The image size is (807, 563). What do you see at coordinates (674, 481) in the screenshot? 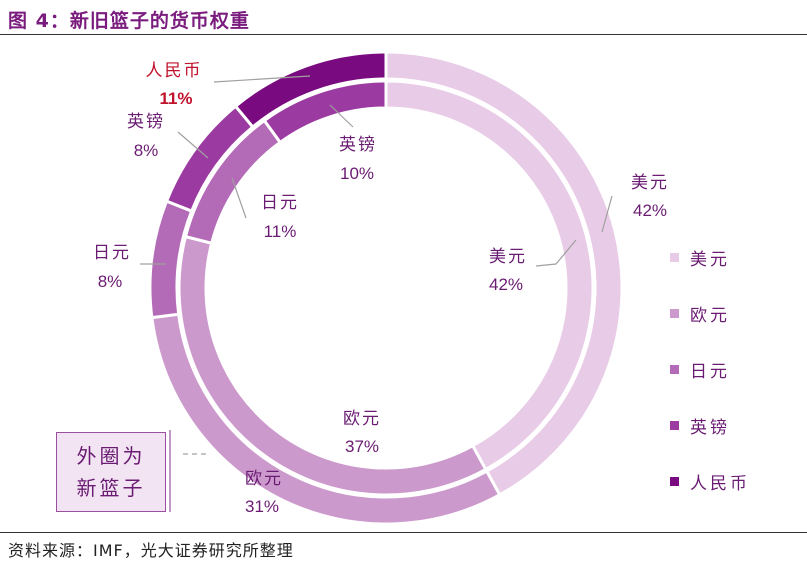
I see `legend-swatch-rmb` at bounding box center [674, 481].